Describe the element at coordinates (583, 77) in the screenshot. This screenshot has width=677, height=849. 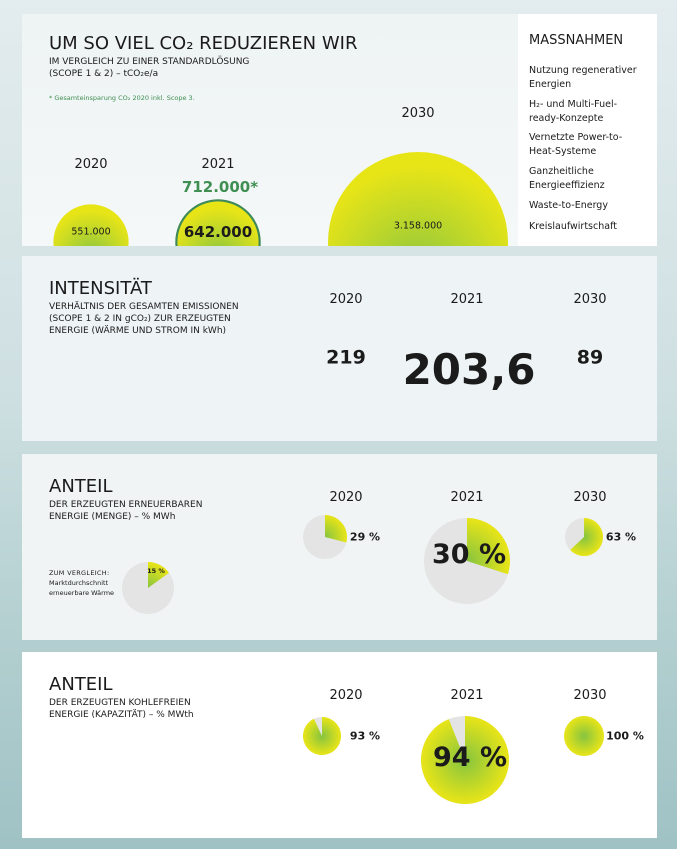
I see `measure-item: Nutzung regenerativer Energien` at that location.